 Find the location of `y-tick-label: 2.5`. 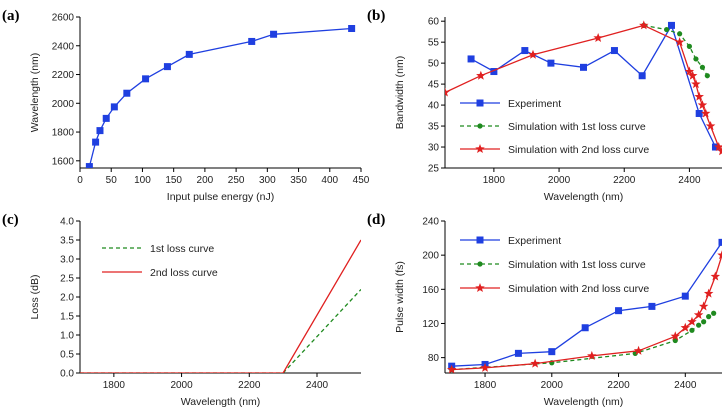

y-tick-label: 2.5 is located at coordinates (67, 279).